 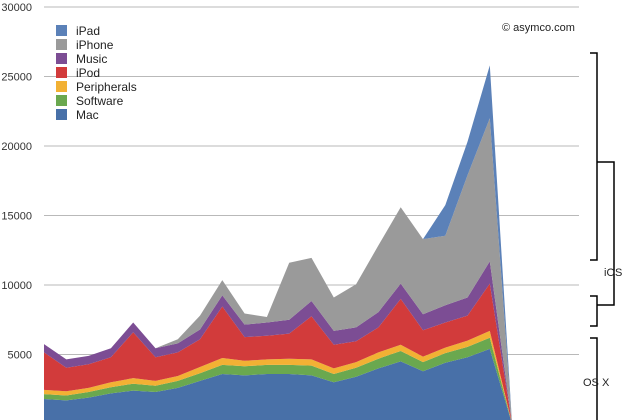 I want to click on osx-label: OS X, so click(x=596, y=383).